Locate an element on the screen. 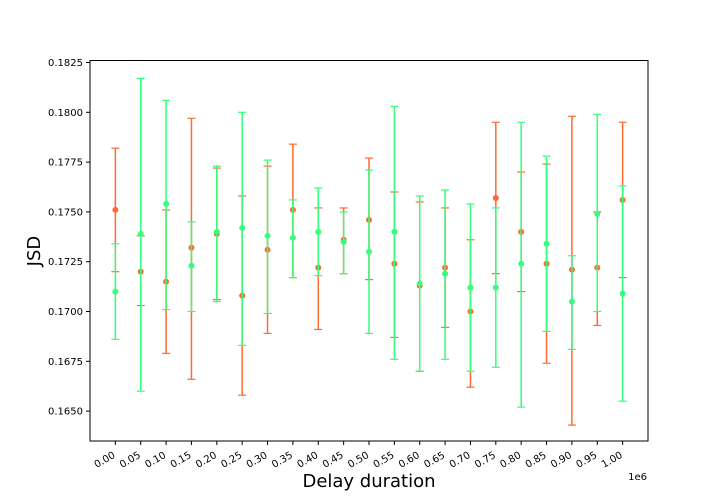 The width and height of the screenshot is (720, 504). x-tick-label: 1.00 is located at coordinates (612, 460).